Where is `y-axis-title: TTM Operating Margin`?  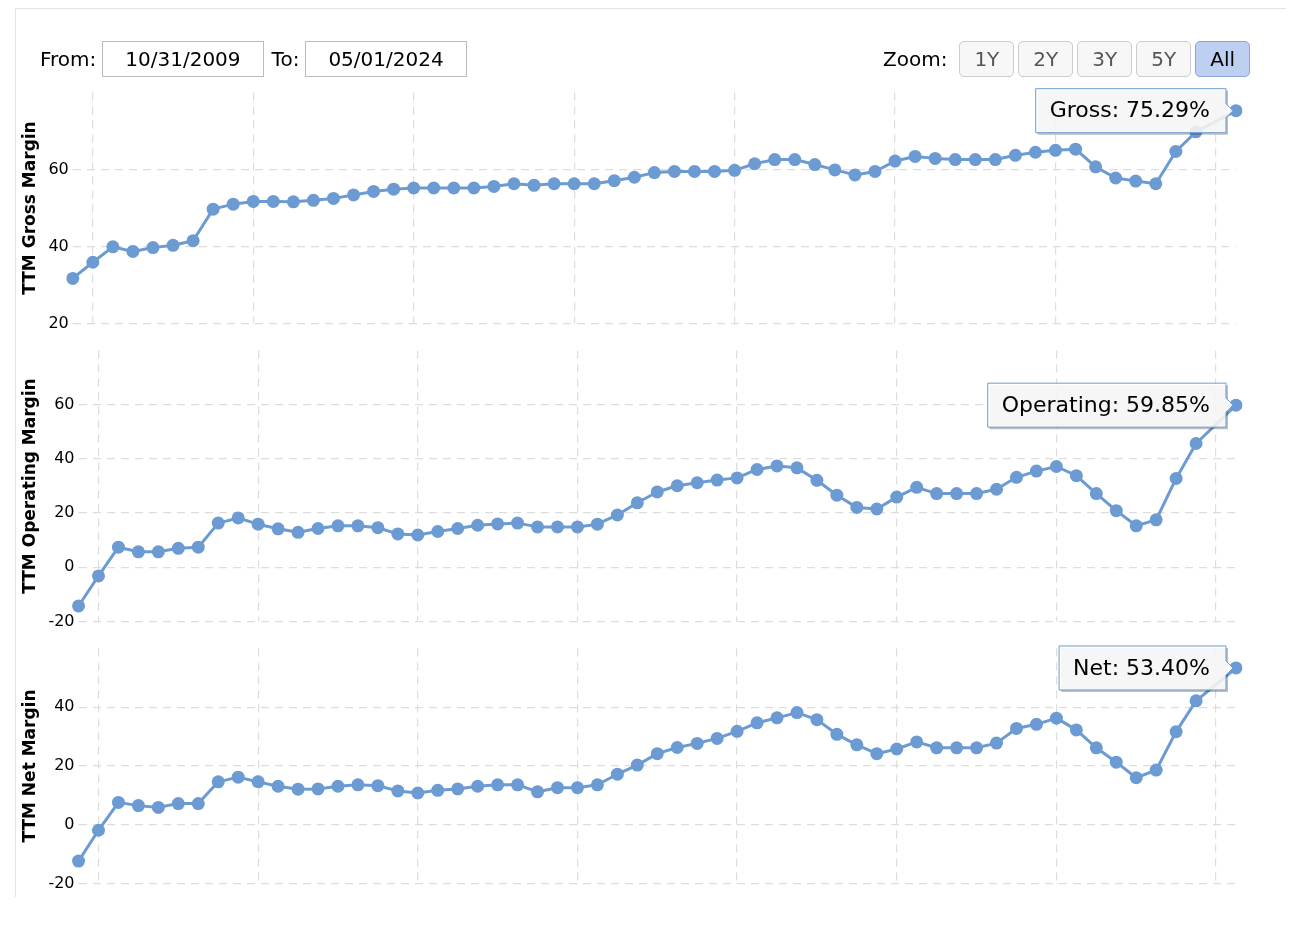
y-axis-title: TTM Operating Margin is located at coordinates (28, 486).